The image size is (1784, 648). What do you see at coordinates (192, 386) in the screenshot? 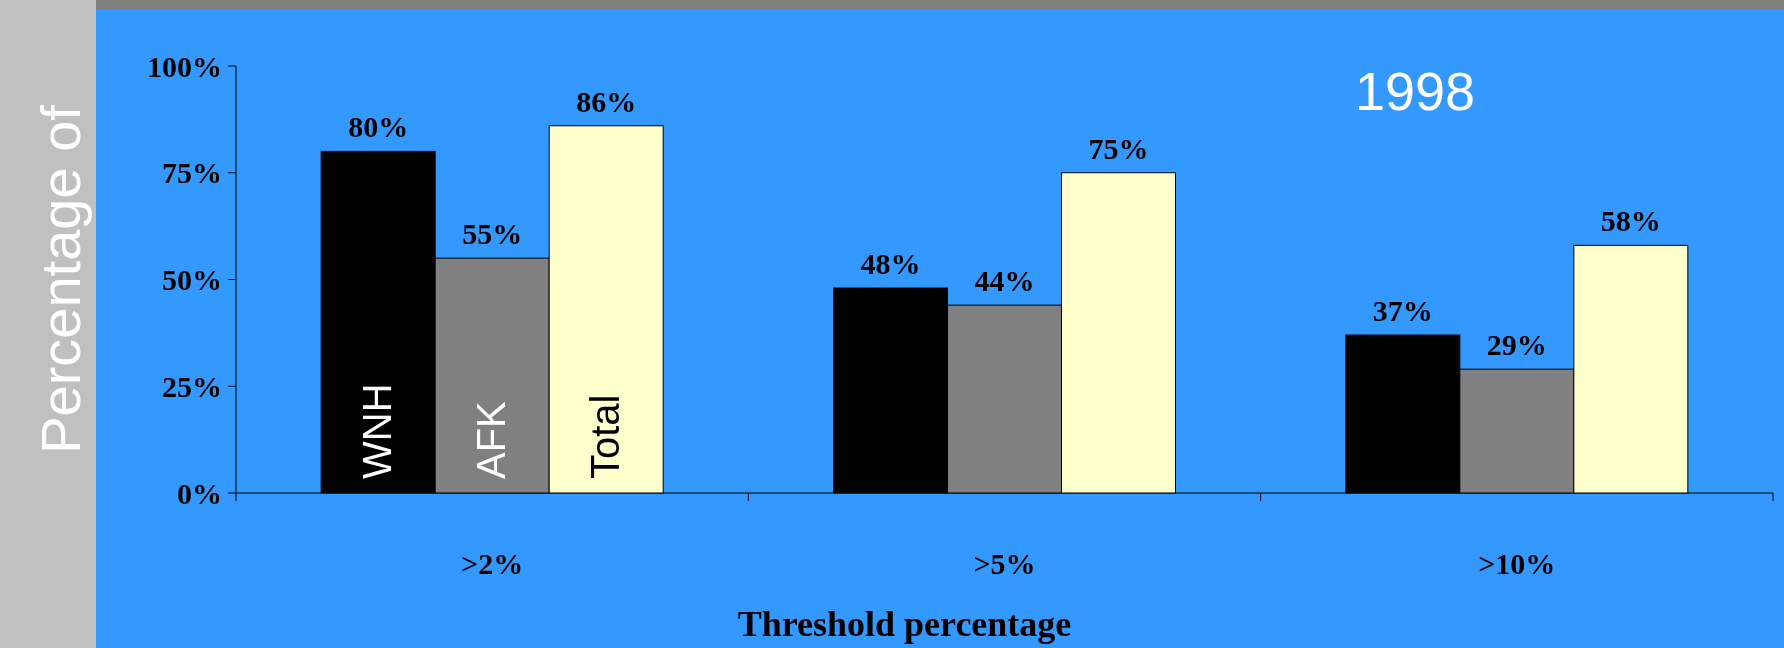
I see `y-tick-label: 25%` at bounding box center [192, 386].